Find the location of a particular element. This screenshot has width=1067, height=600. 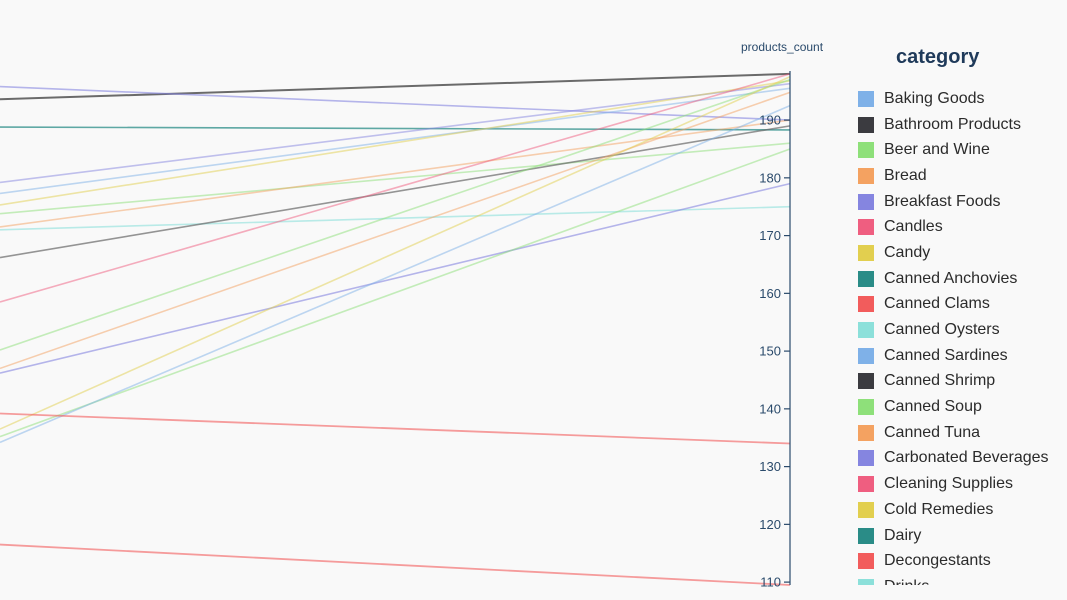

legend-item: Canned Anchovies is located at coordinates (962, 279).